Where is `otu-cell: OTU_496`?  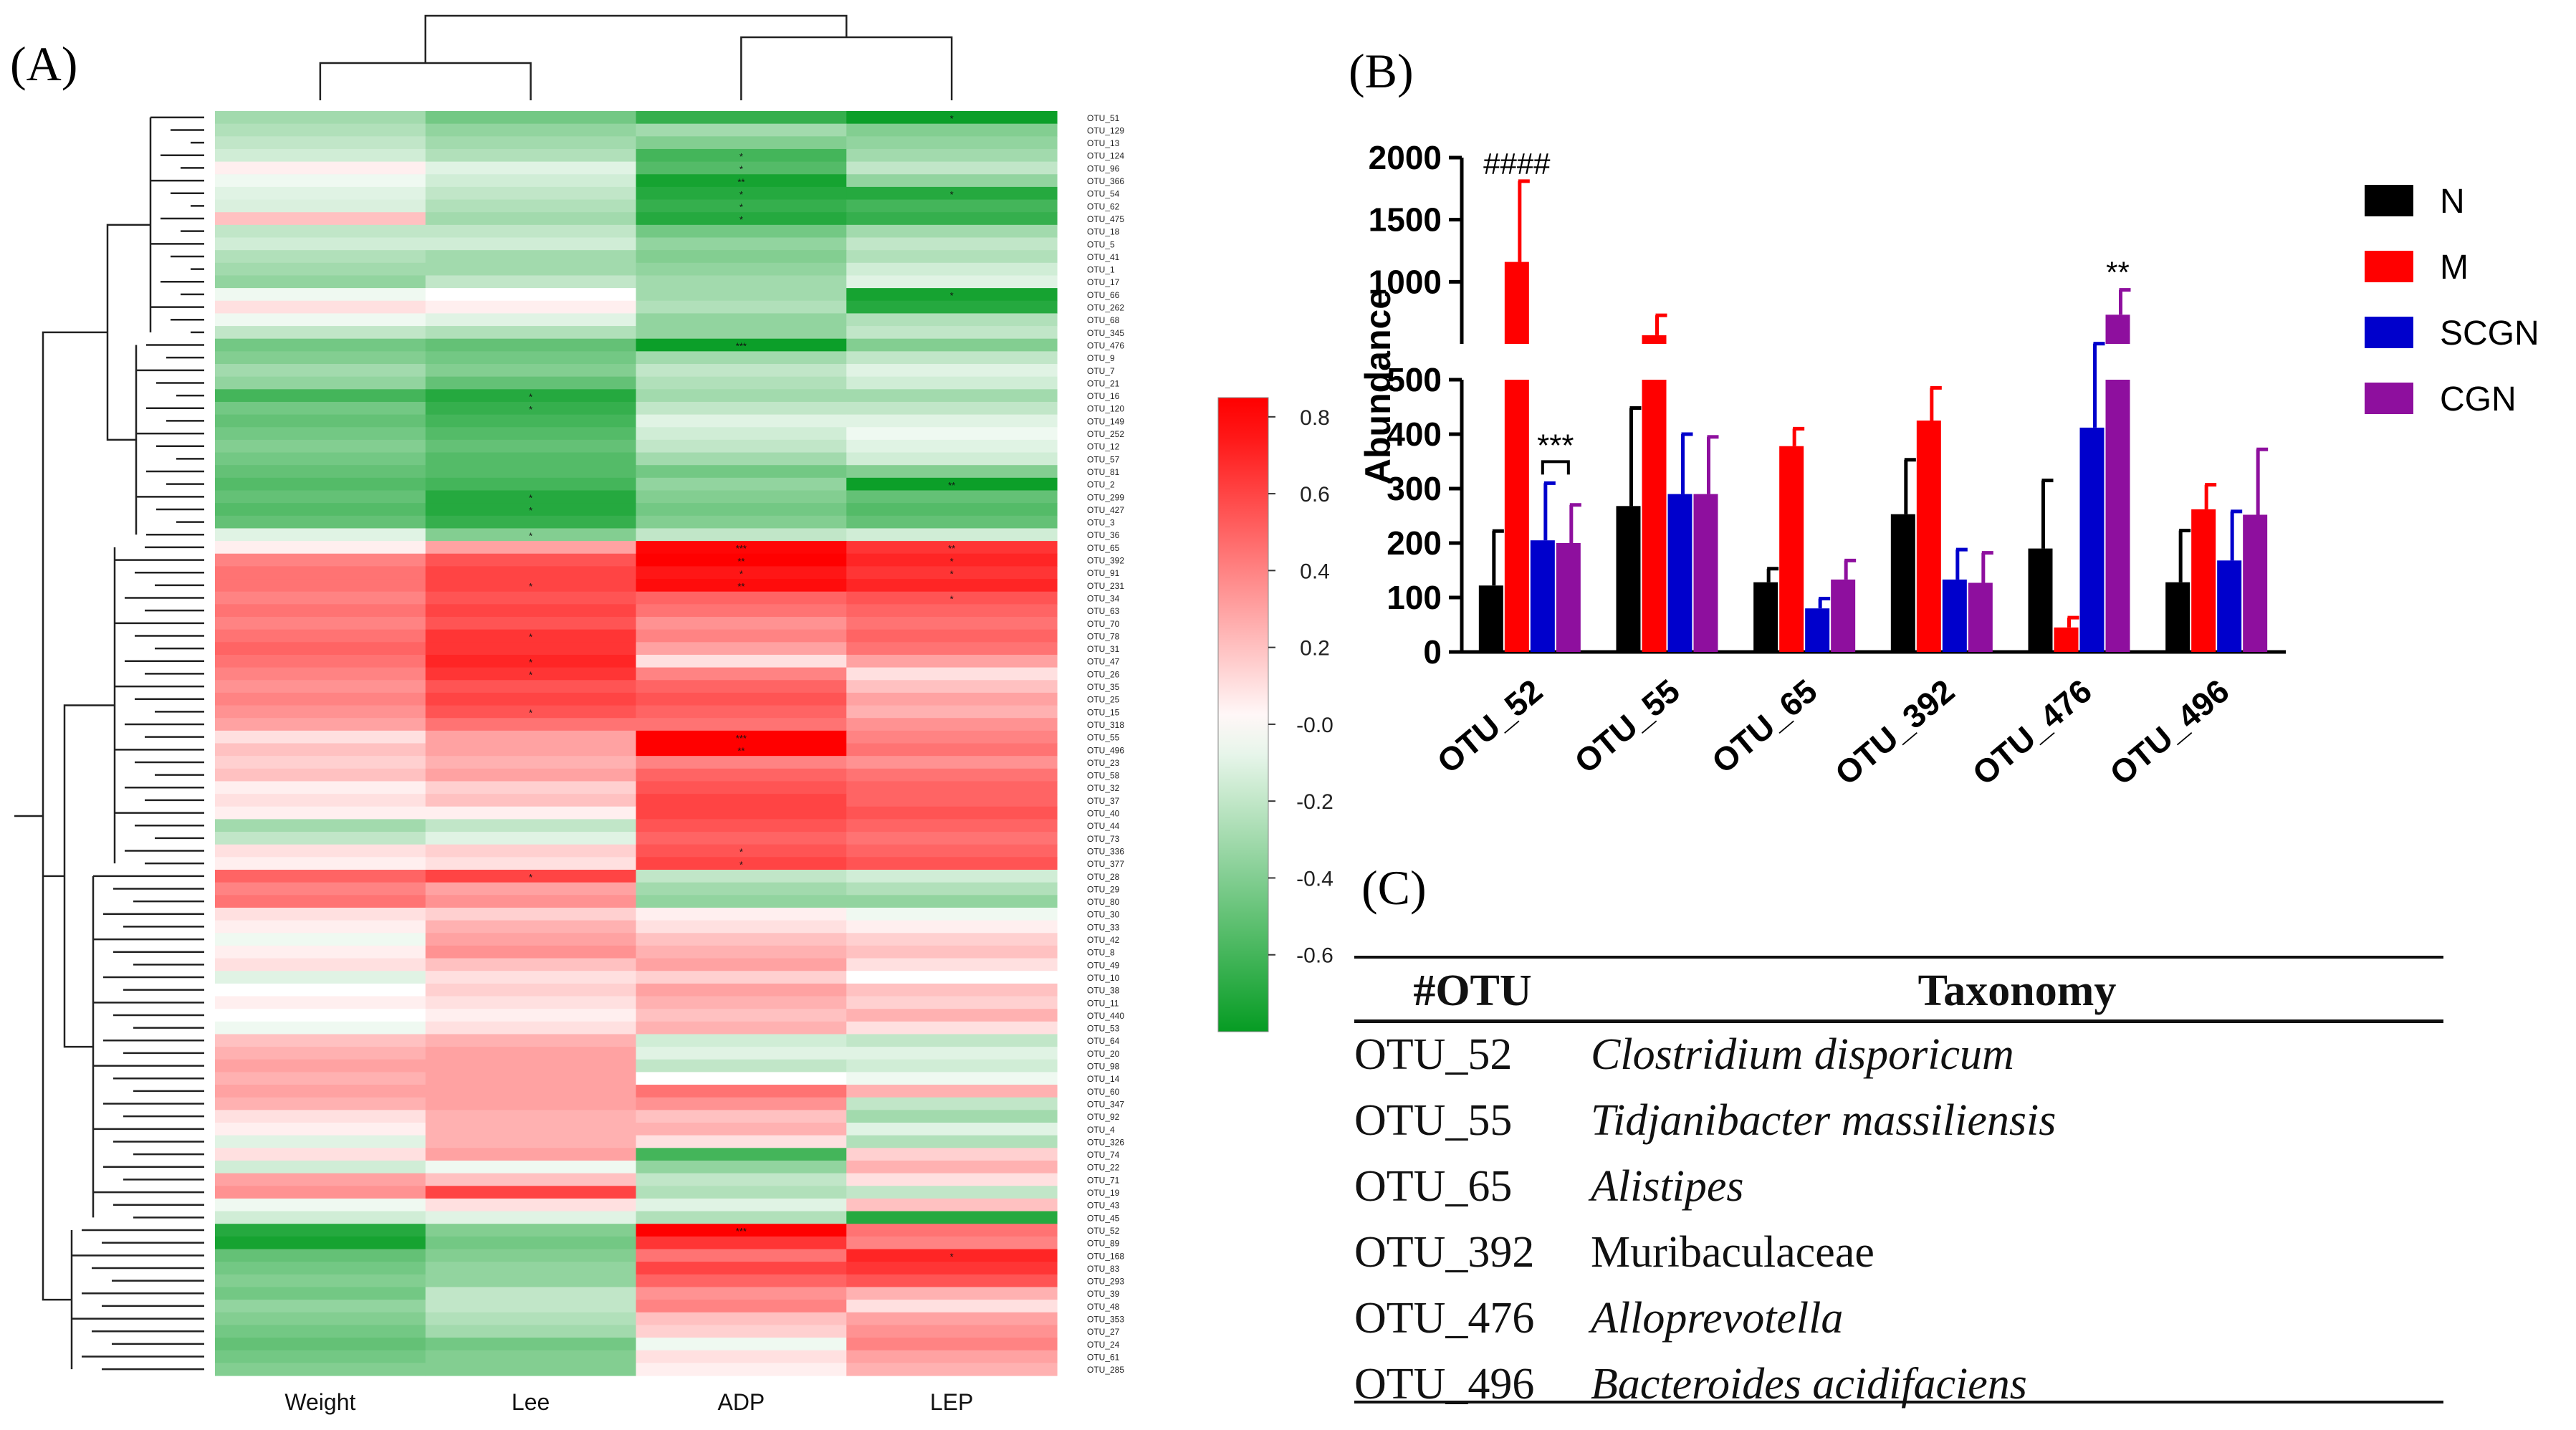
otu-cell: OTU_496 is located at coordinates (1445, 1384).